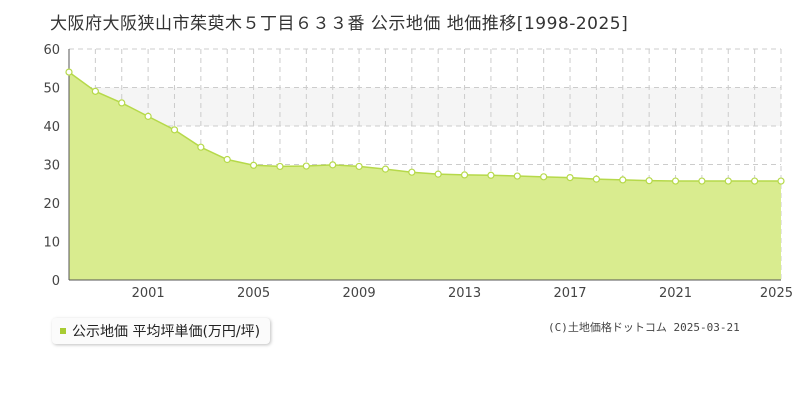 This screenshot has height=400, width=800. Describe the element at coordinates (63, 331) in the screenshot. I see `legend-swatch` at that location.